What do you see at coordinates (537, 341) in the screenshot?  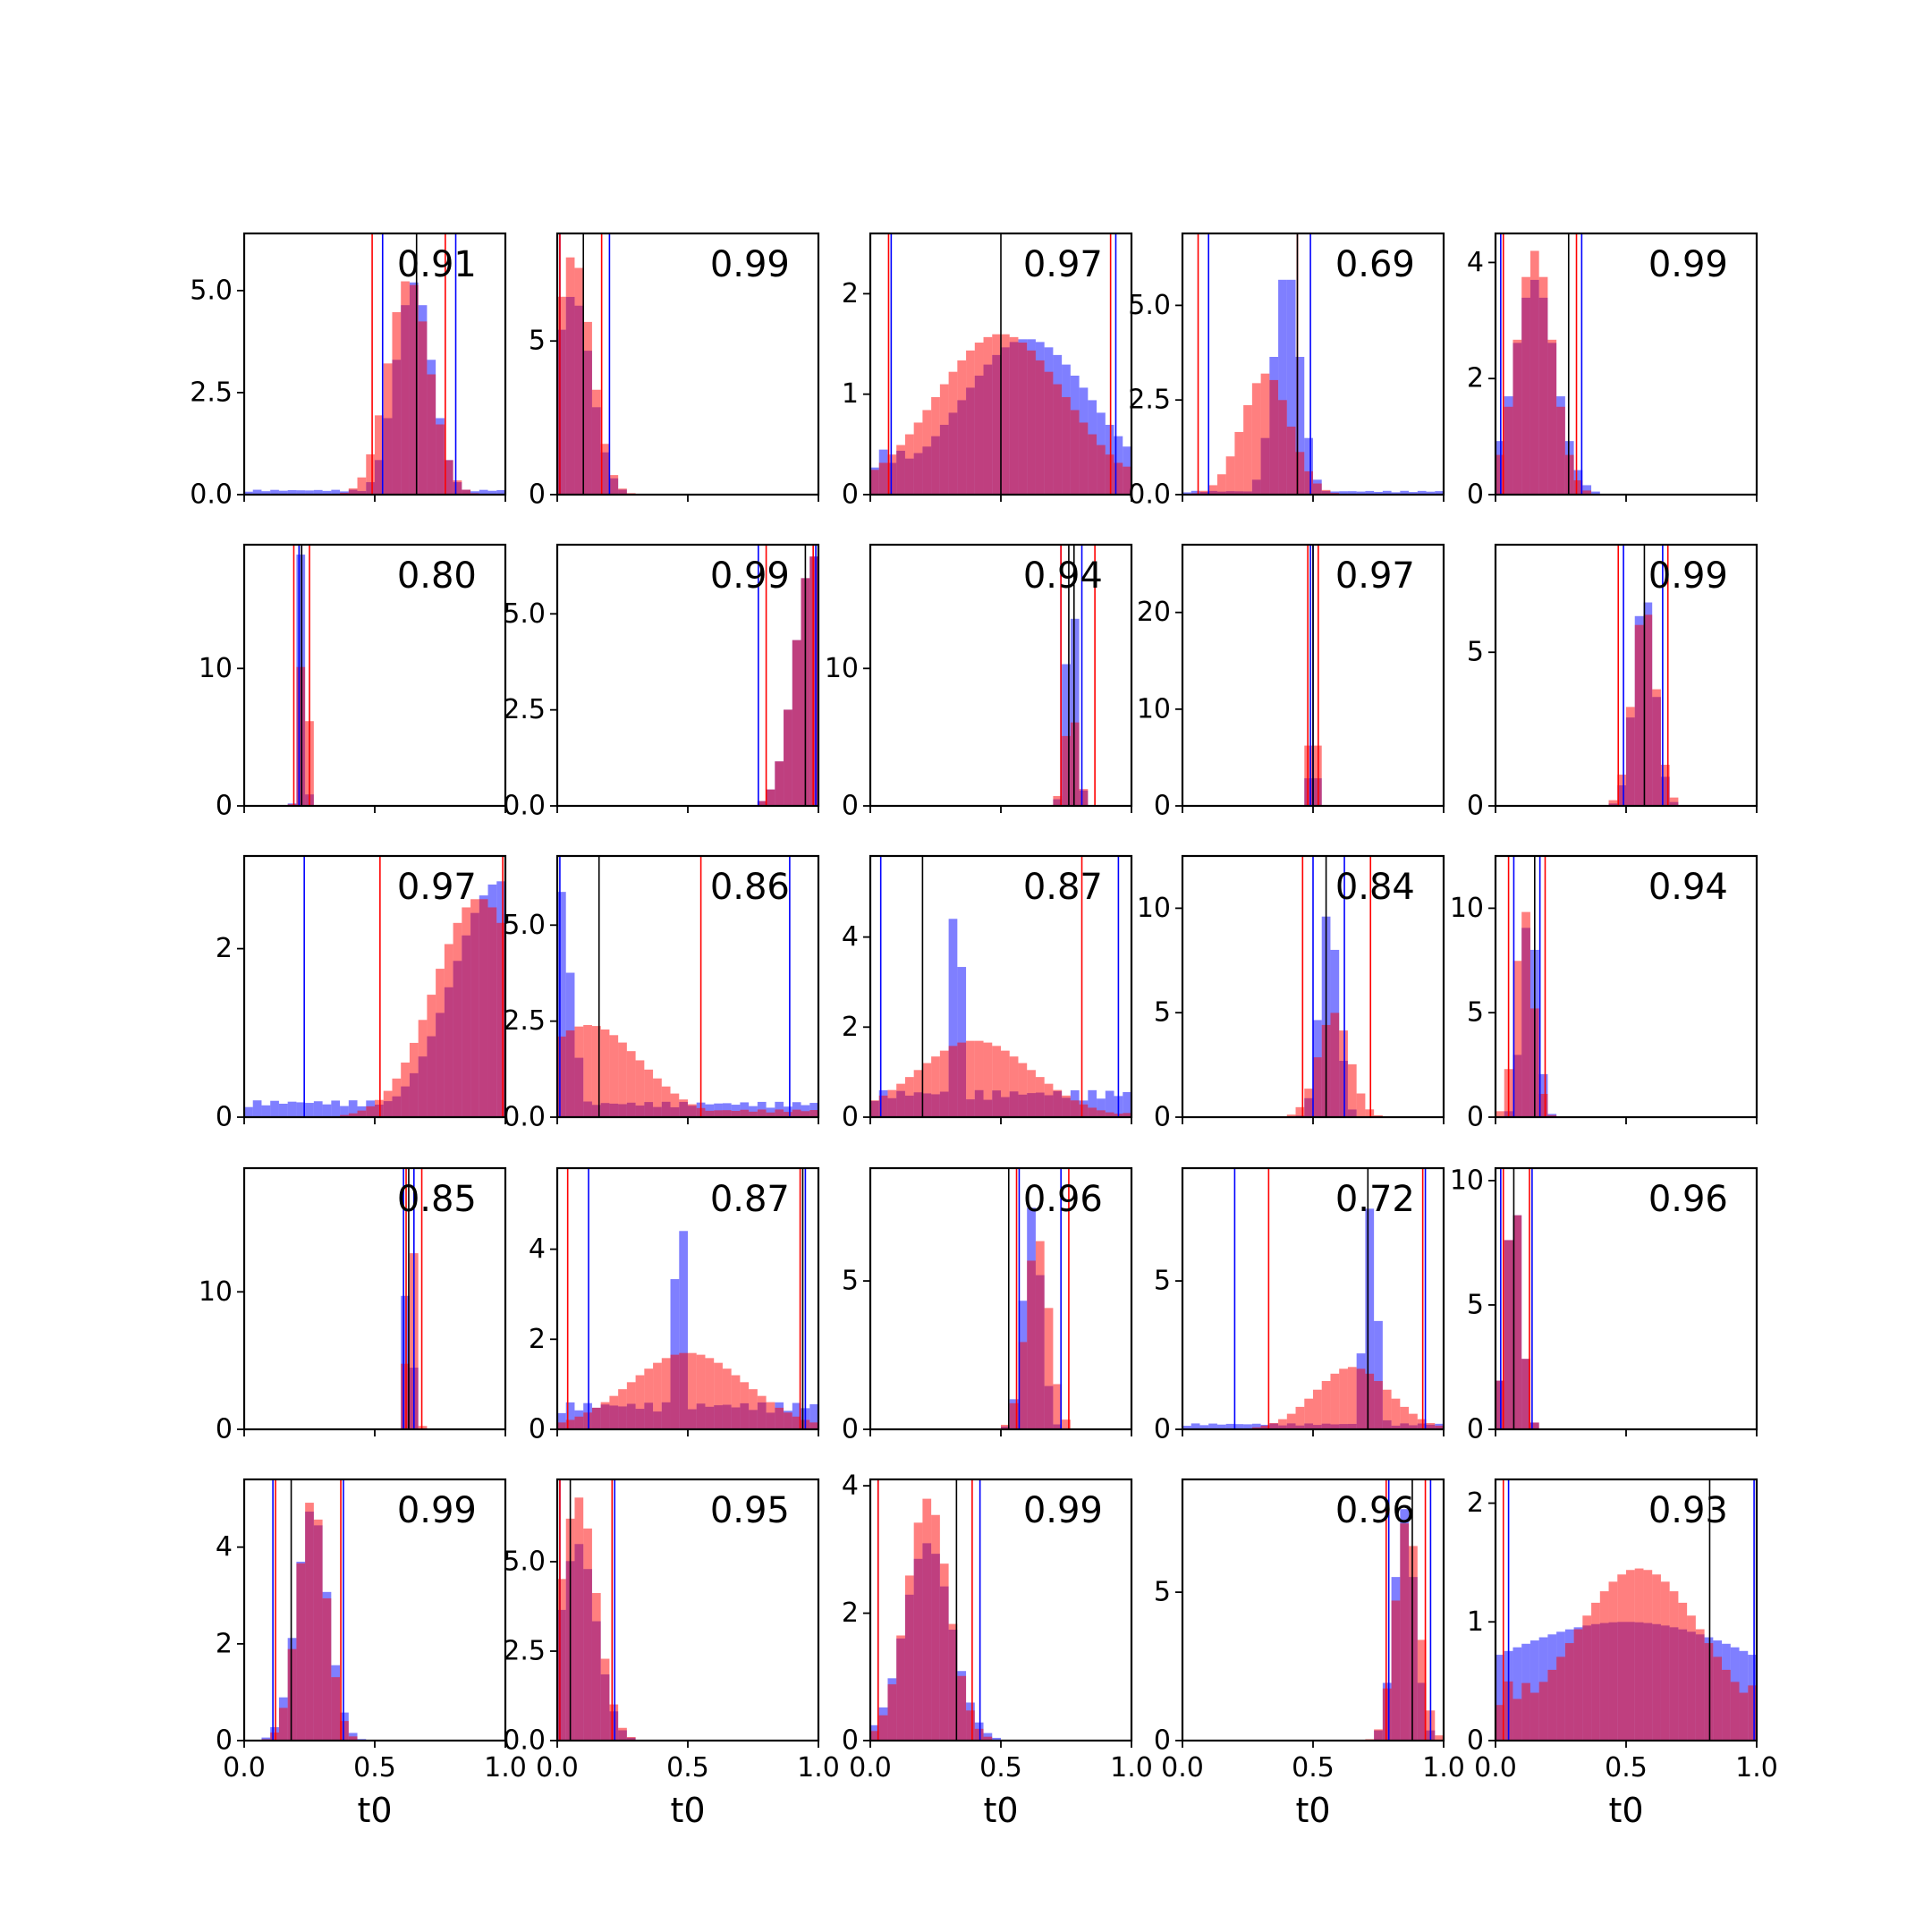 I see `y-tick-label: 5` at bounding box center [537, 341].